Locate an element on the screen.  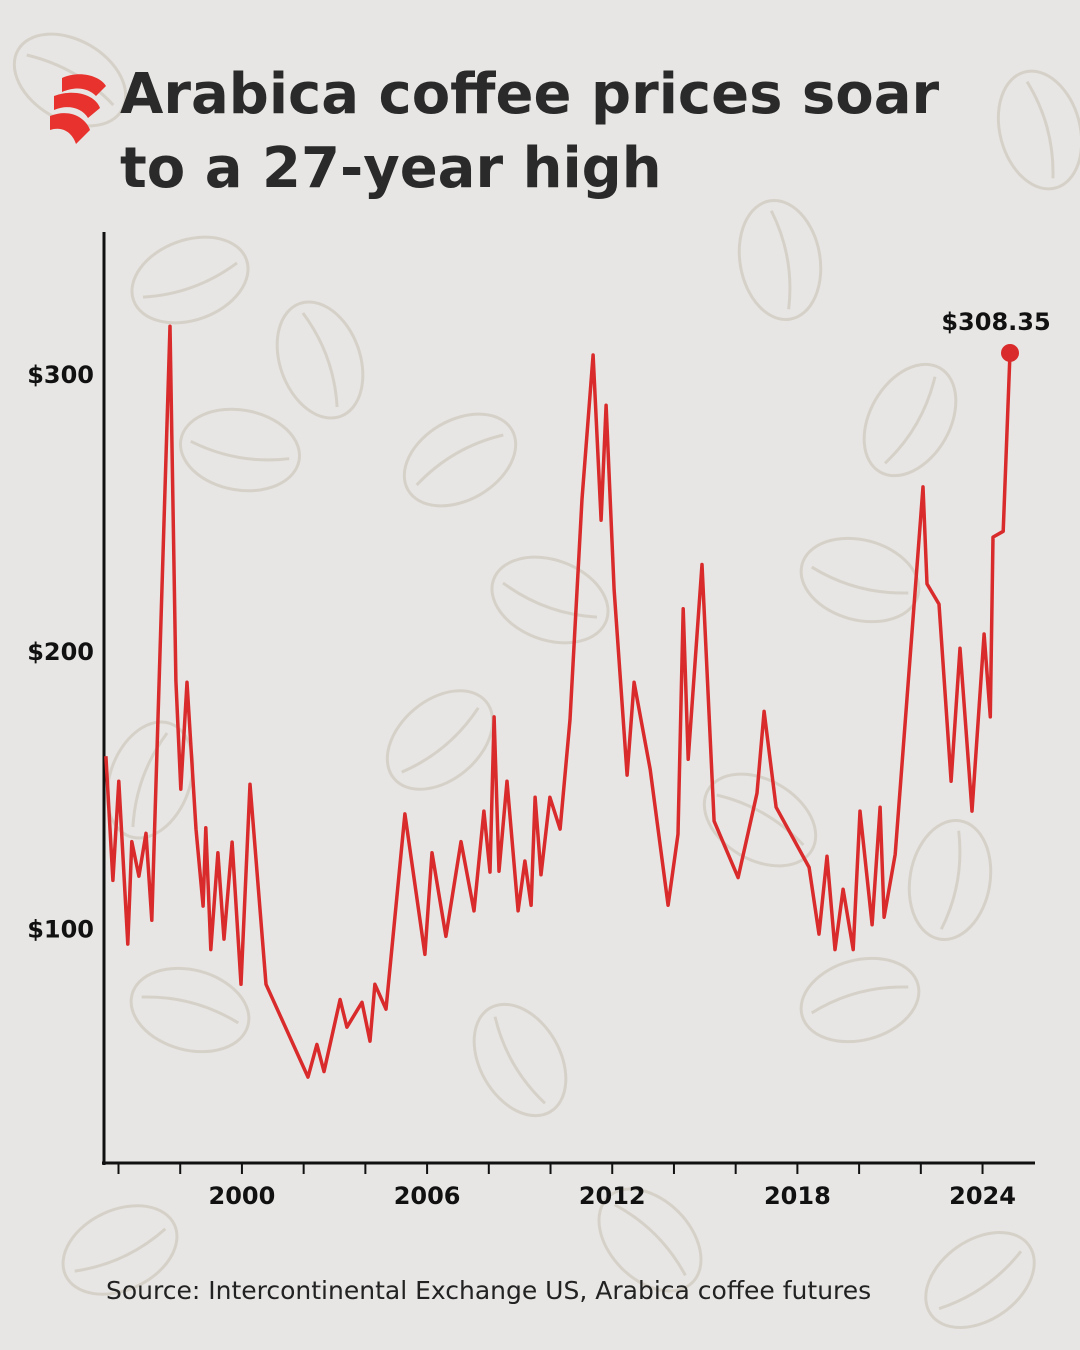
logo is located at coordinates (78, 109).